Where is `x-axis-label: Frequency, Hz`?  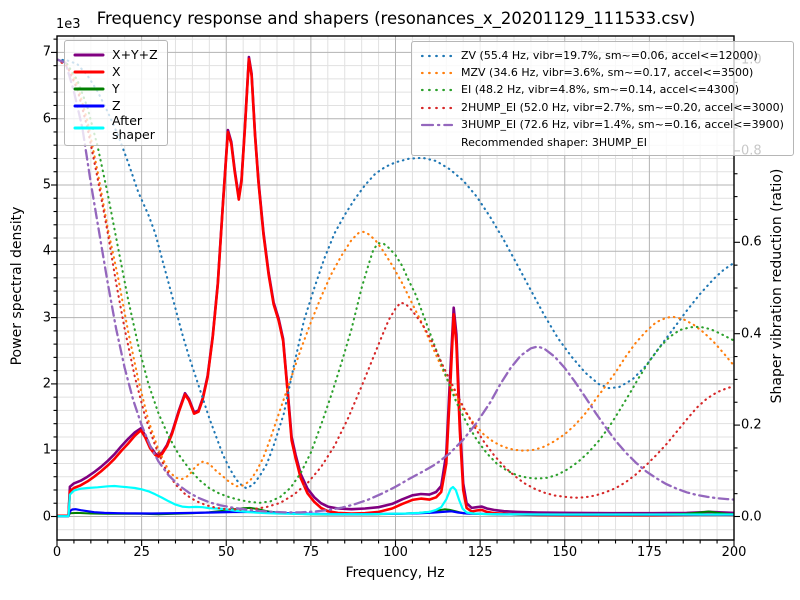
x-axis-label: Frequency, Hz is located at coordinates (395, 573).